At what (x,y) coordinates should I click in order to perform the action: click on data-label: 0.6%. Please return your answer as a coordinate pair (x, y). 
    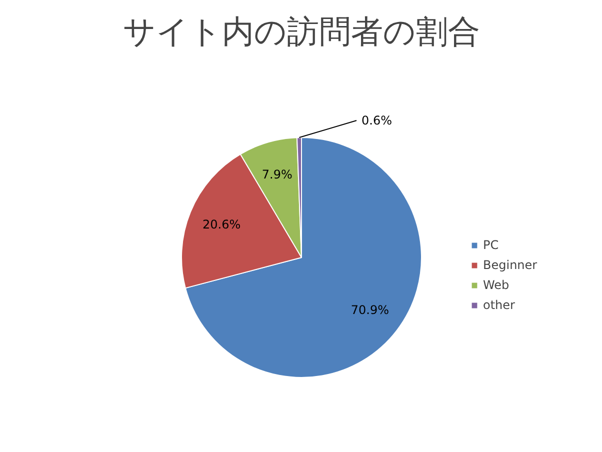
    Looking at the image, I should click on (377, 121).